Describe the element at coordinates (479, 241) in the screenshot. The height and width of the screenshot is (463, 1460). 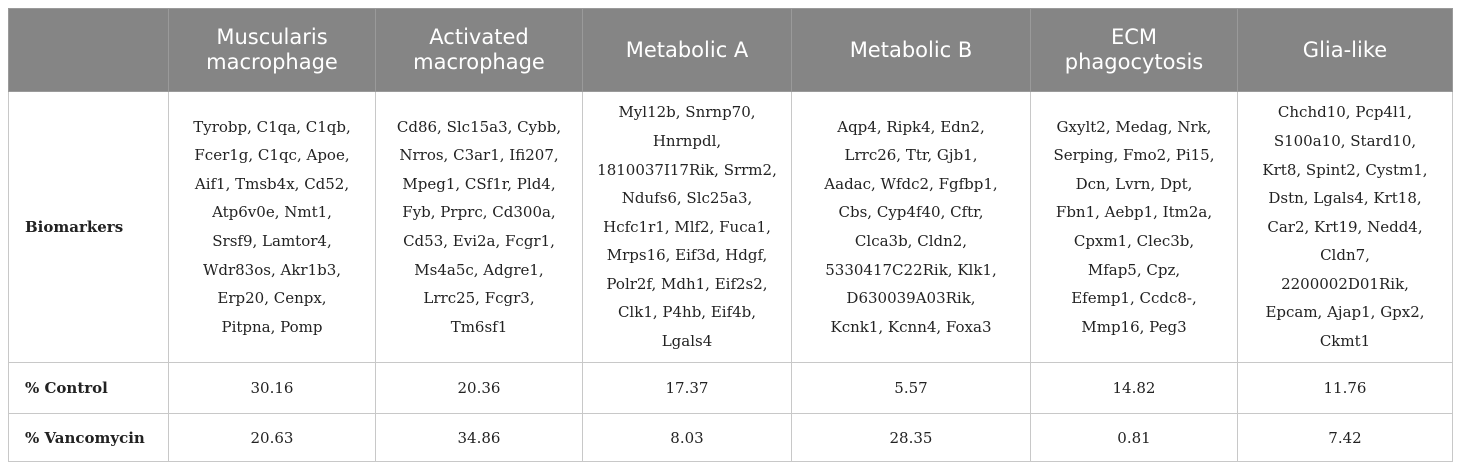
I see `biomarker-line: Cd53, Evi2a, Fcgr1,` at that location.